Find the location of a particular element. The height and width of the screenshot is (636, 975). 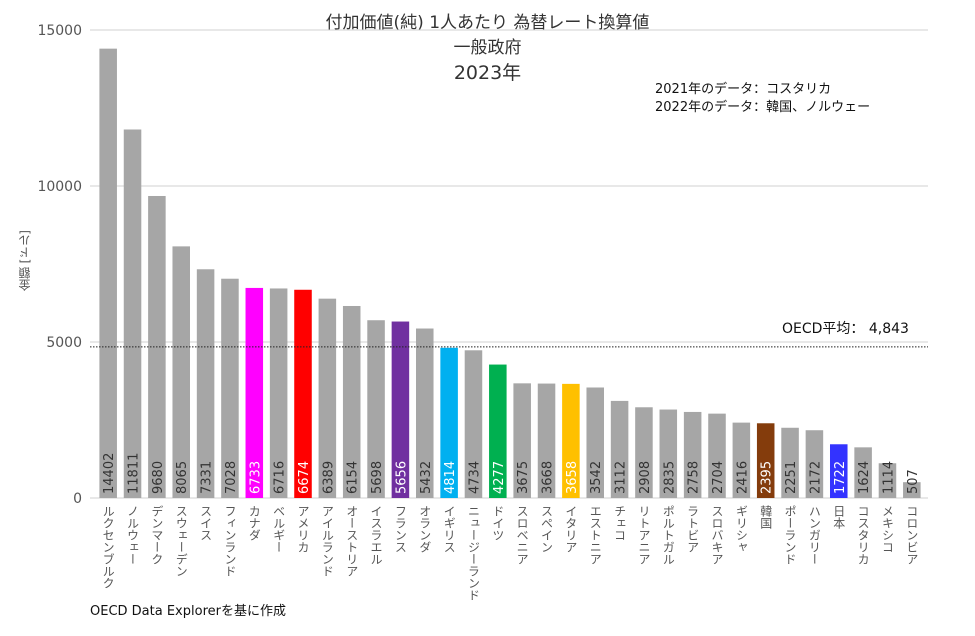

y-tick-label: 0 is located at coordinates (77, 499).